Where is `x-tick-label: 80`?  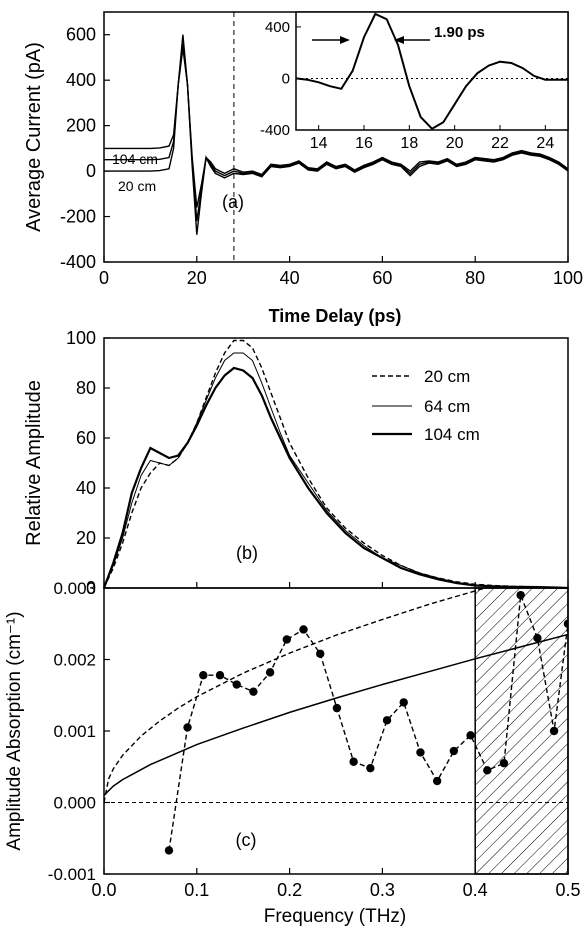
x-tick-label: 80 is located at coordinates (475, 278).